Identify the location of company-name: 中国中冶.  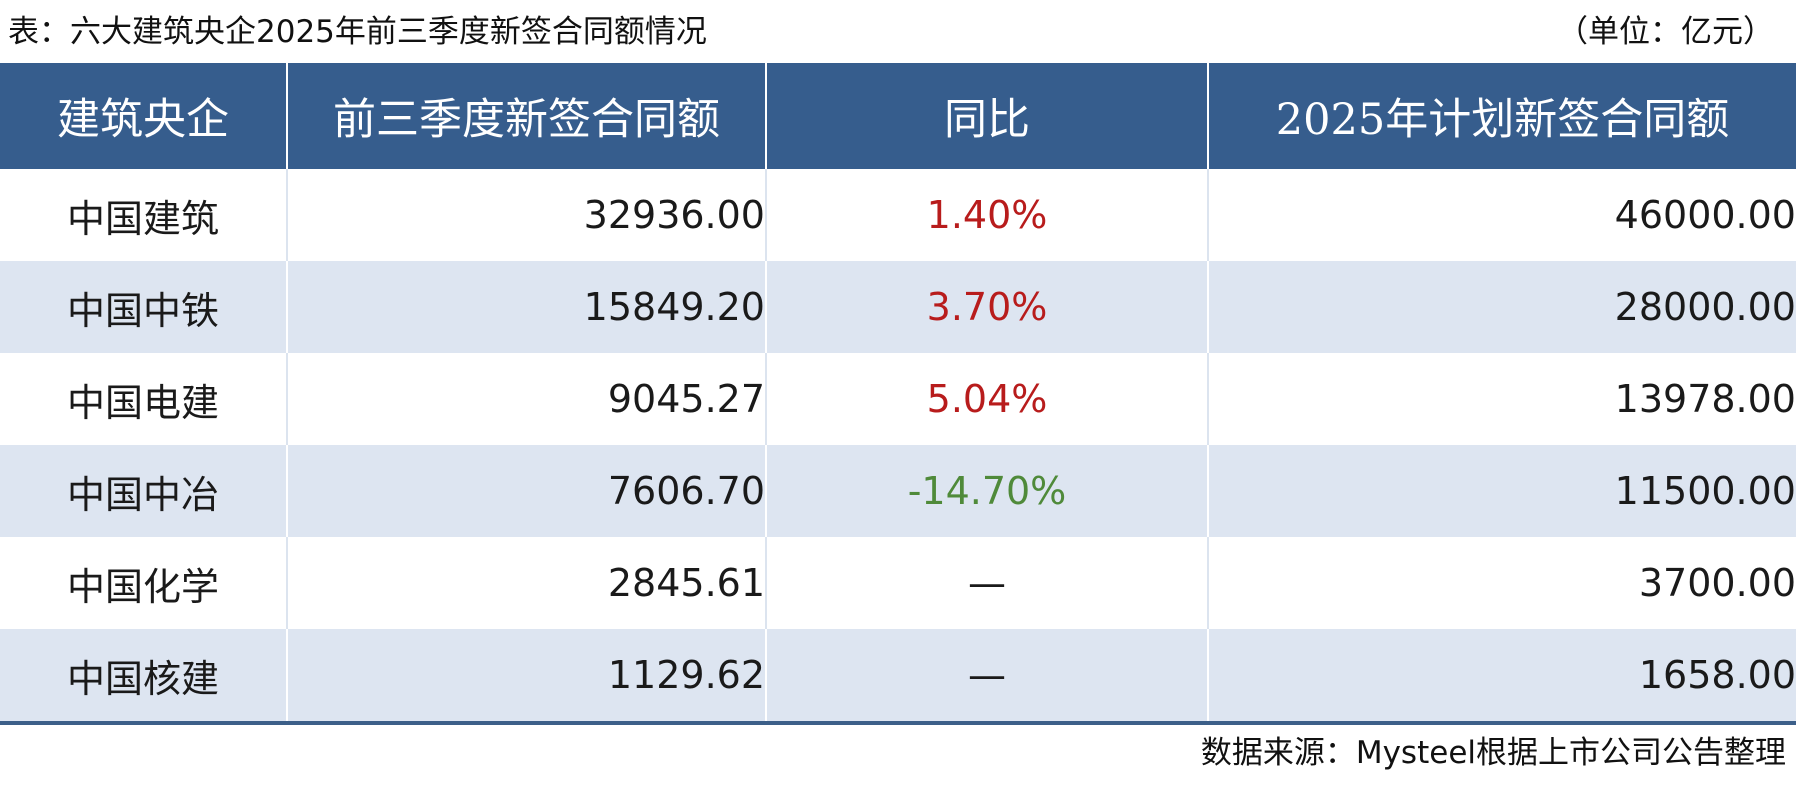
(144, 491).